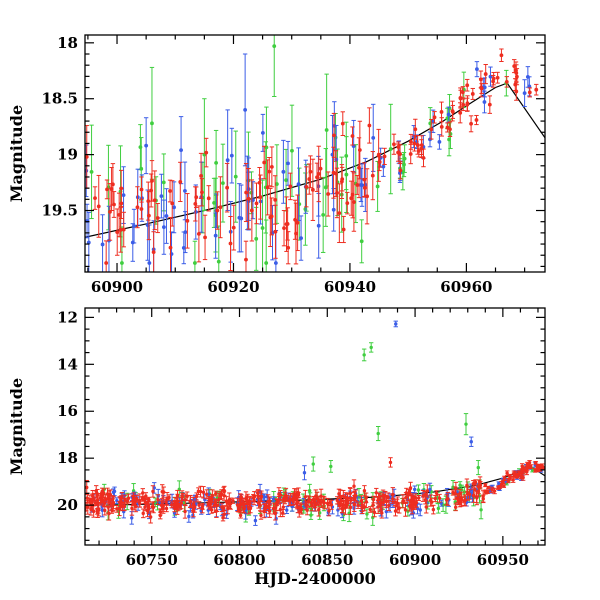 This screenshot has height=600, width=600. I want to click on x-tick-label: 60850, so click(327, 560).